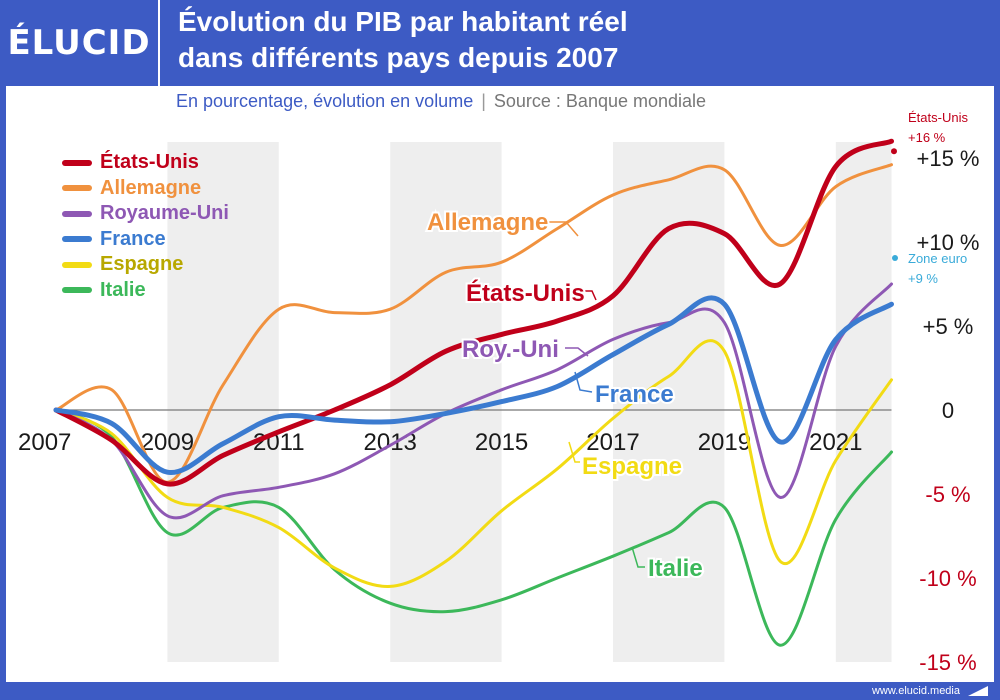 The image size is (1000, 700). Describe the element at coordinates (948, 158) in the screenshot. I see `y-tick-label: +15 %` at that location.